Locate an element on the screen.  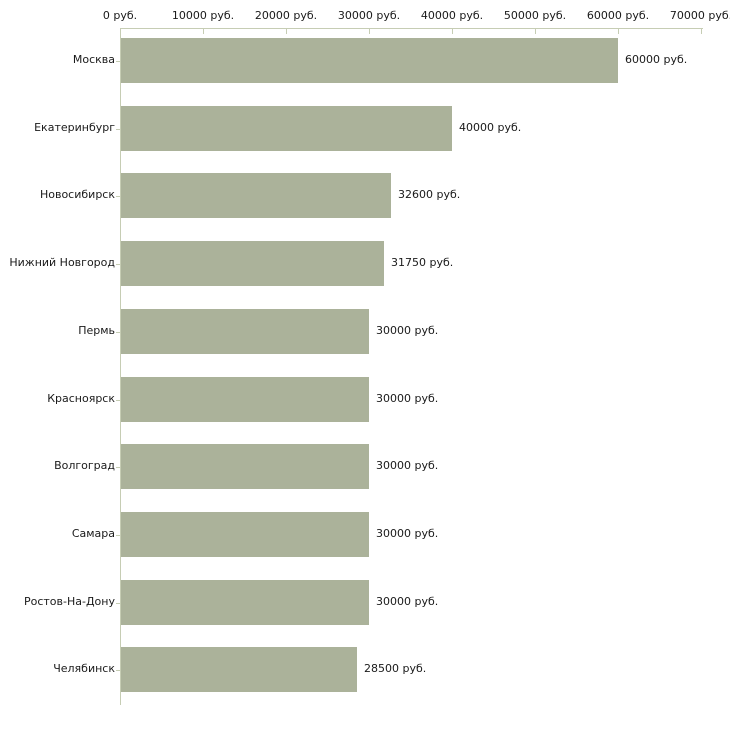
category-label: Челябинск is located at coordinates (84, 668).